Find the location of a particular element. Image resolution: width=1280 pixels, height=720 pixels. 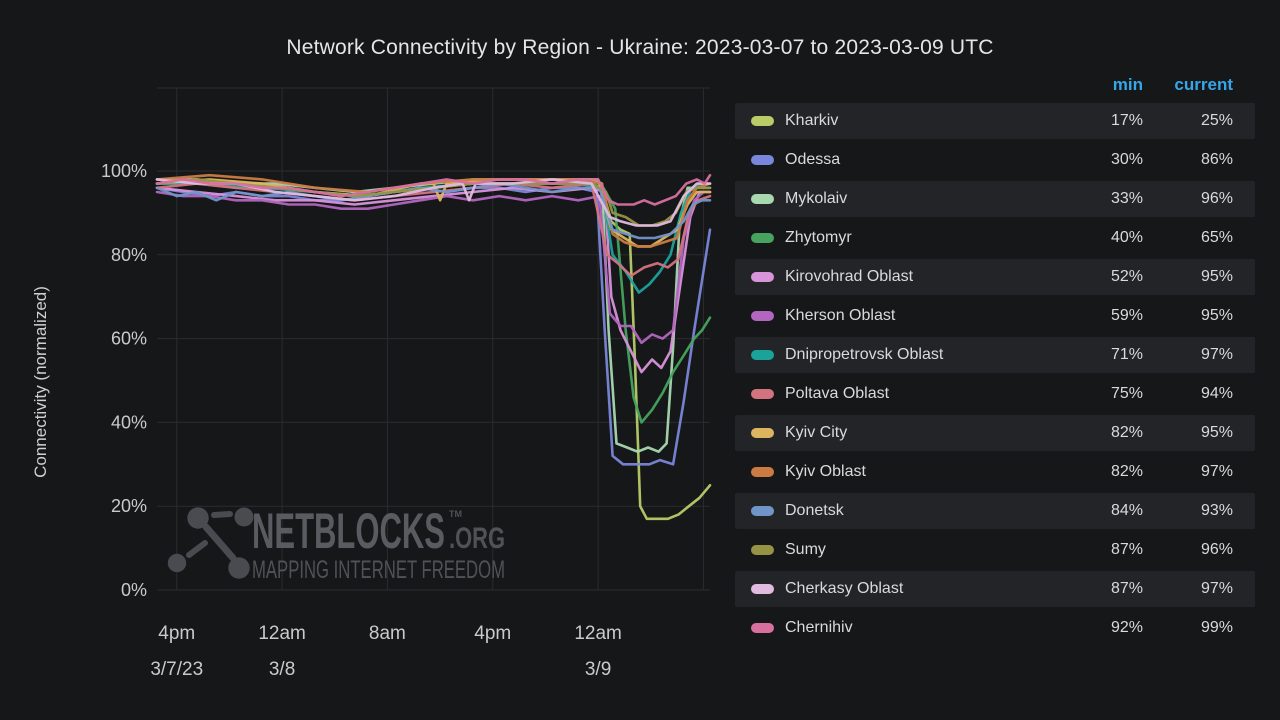

series-current-value: 86% is located at coordinates (1216, 159).